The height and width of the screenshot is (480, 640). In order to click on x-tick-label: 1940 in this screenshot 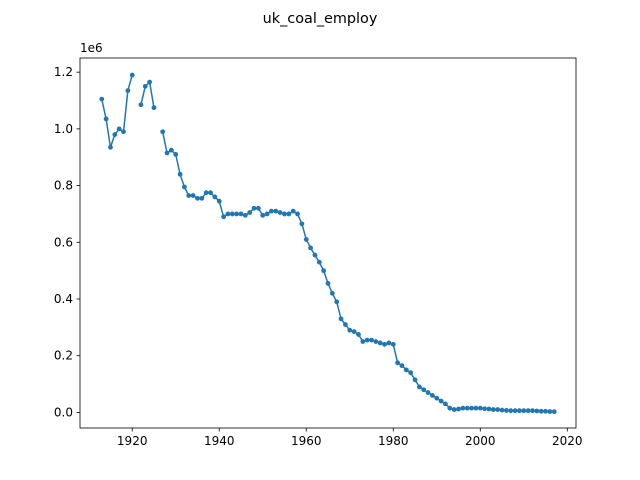, I will do `click(219, 441)`.